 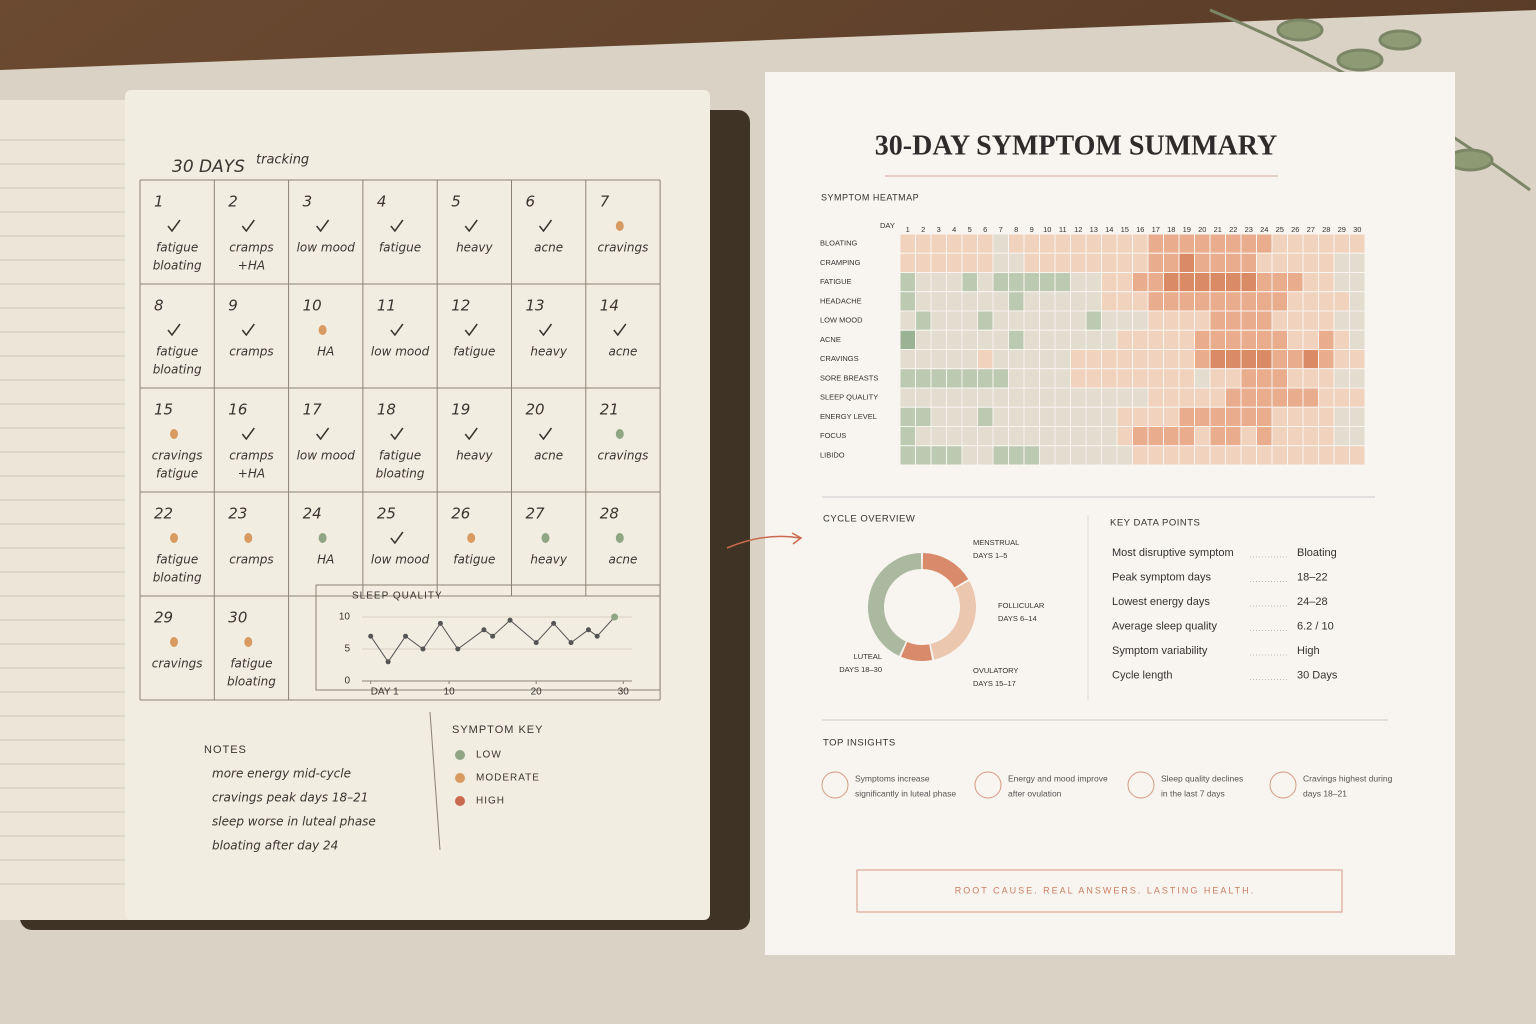 What do you see at coordinates (163, 618) in the screenshot?
I see `day-number: 29` at bounding box center [163, 618].